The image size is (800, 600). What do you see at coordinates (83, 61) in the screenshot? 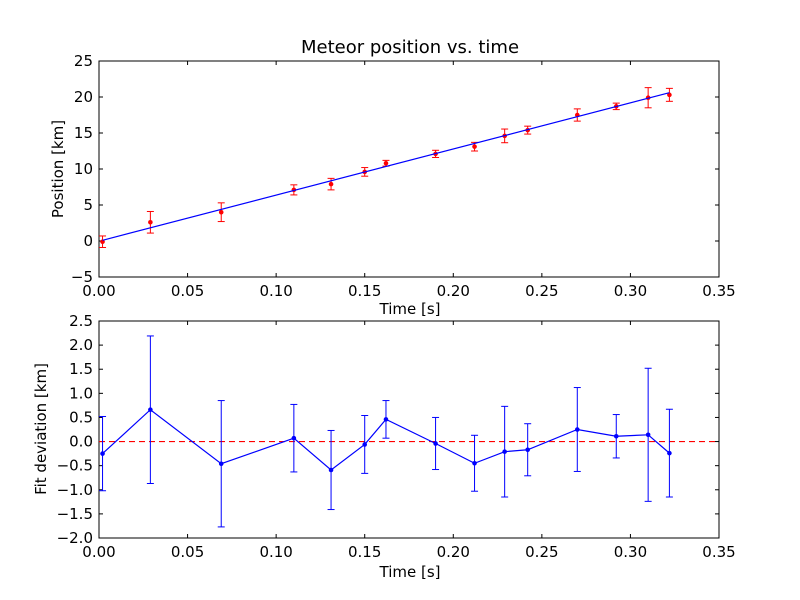
I see `y-tick-label: 25` at bounding box center [83, 61].